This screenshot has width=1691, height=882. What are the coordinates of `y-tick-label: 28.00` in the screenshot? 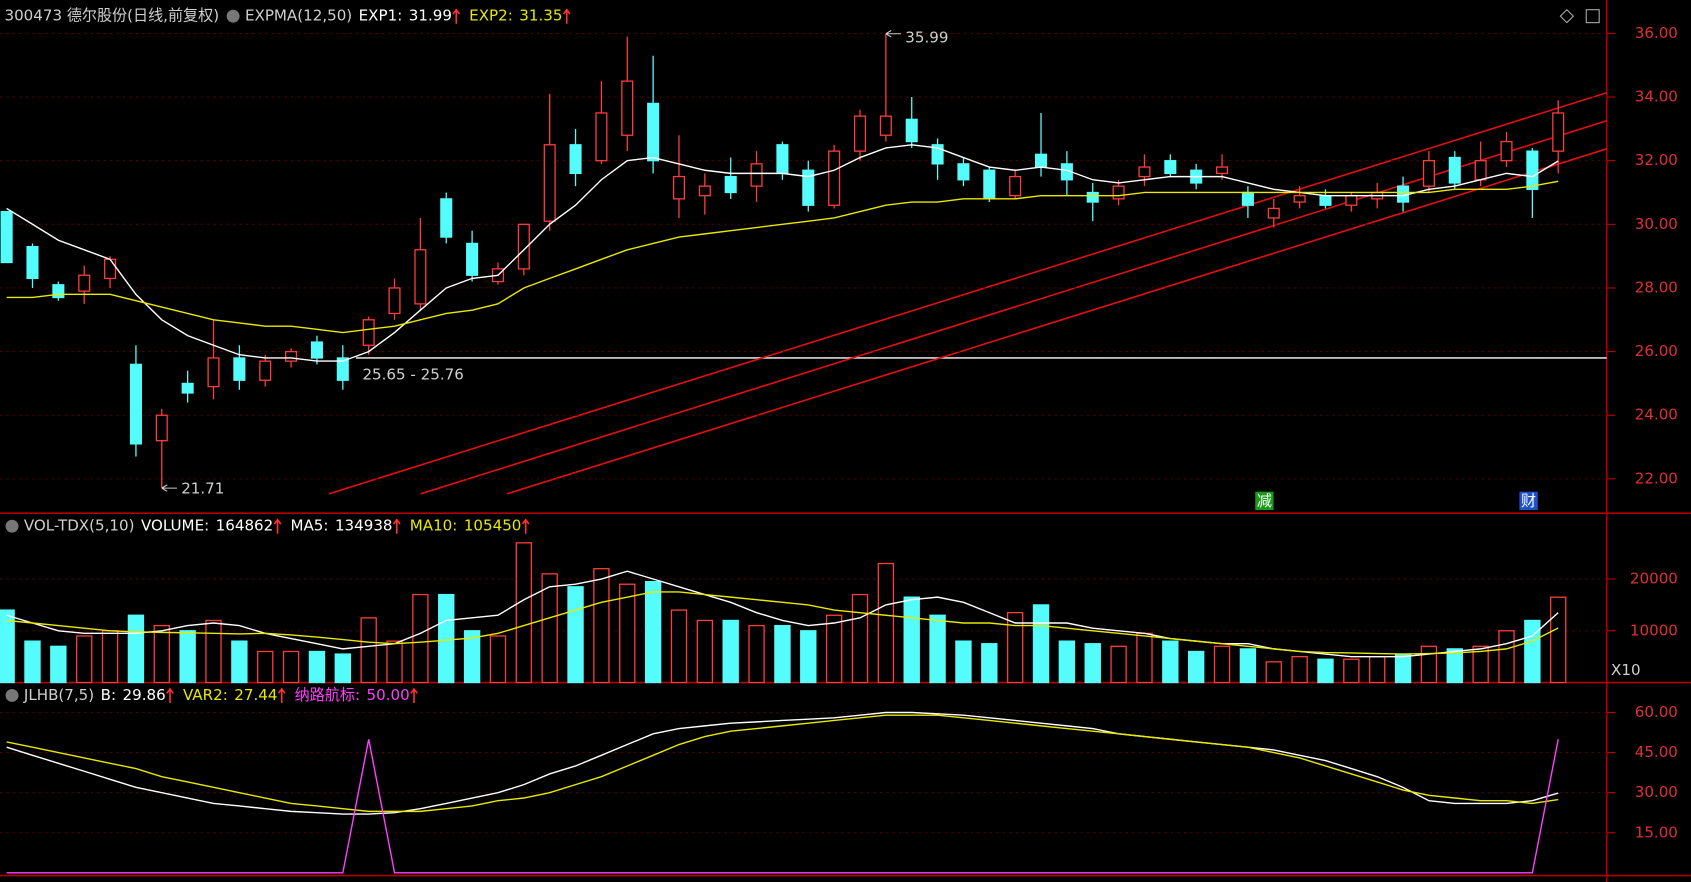 It's located at (1656, 287).